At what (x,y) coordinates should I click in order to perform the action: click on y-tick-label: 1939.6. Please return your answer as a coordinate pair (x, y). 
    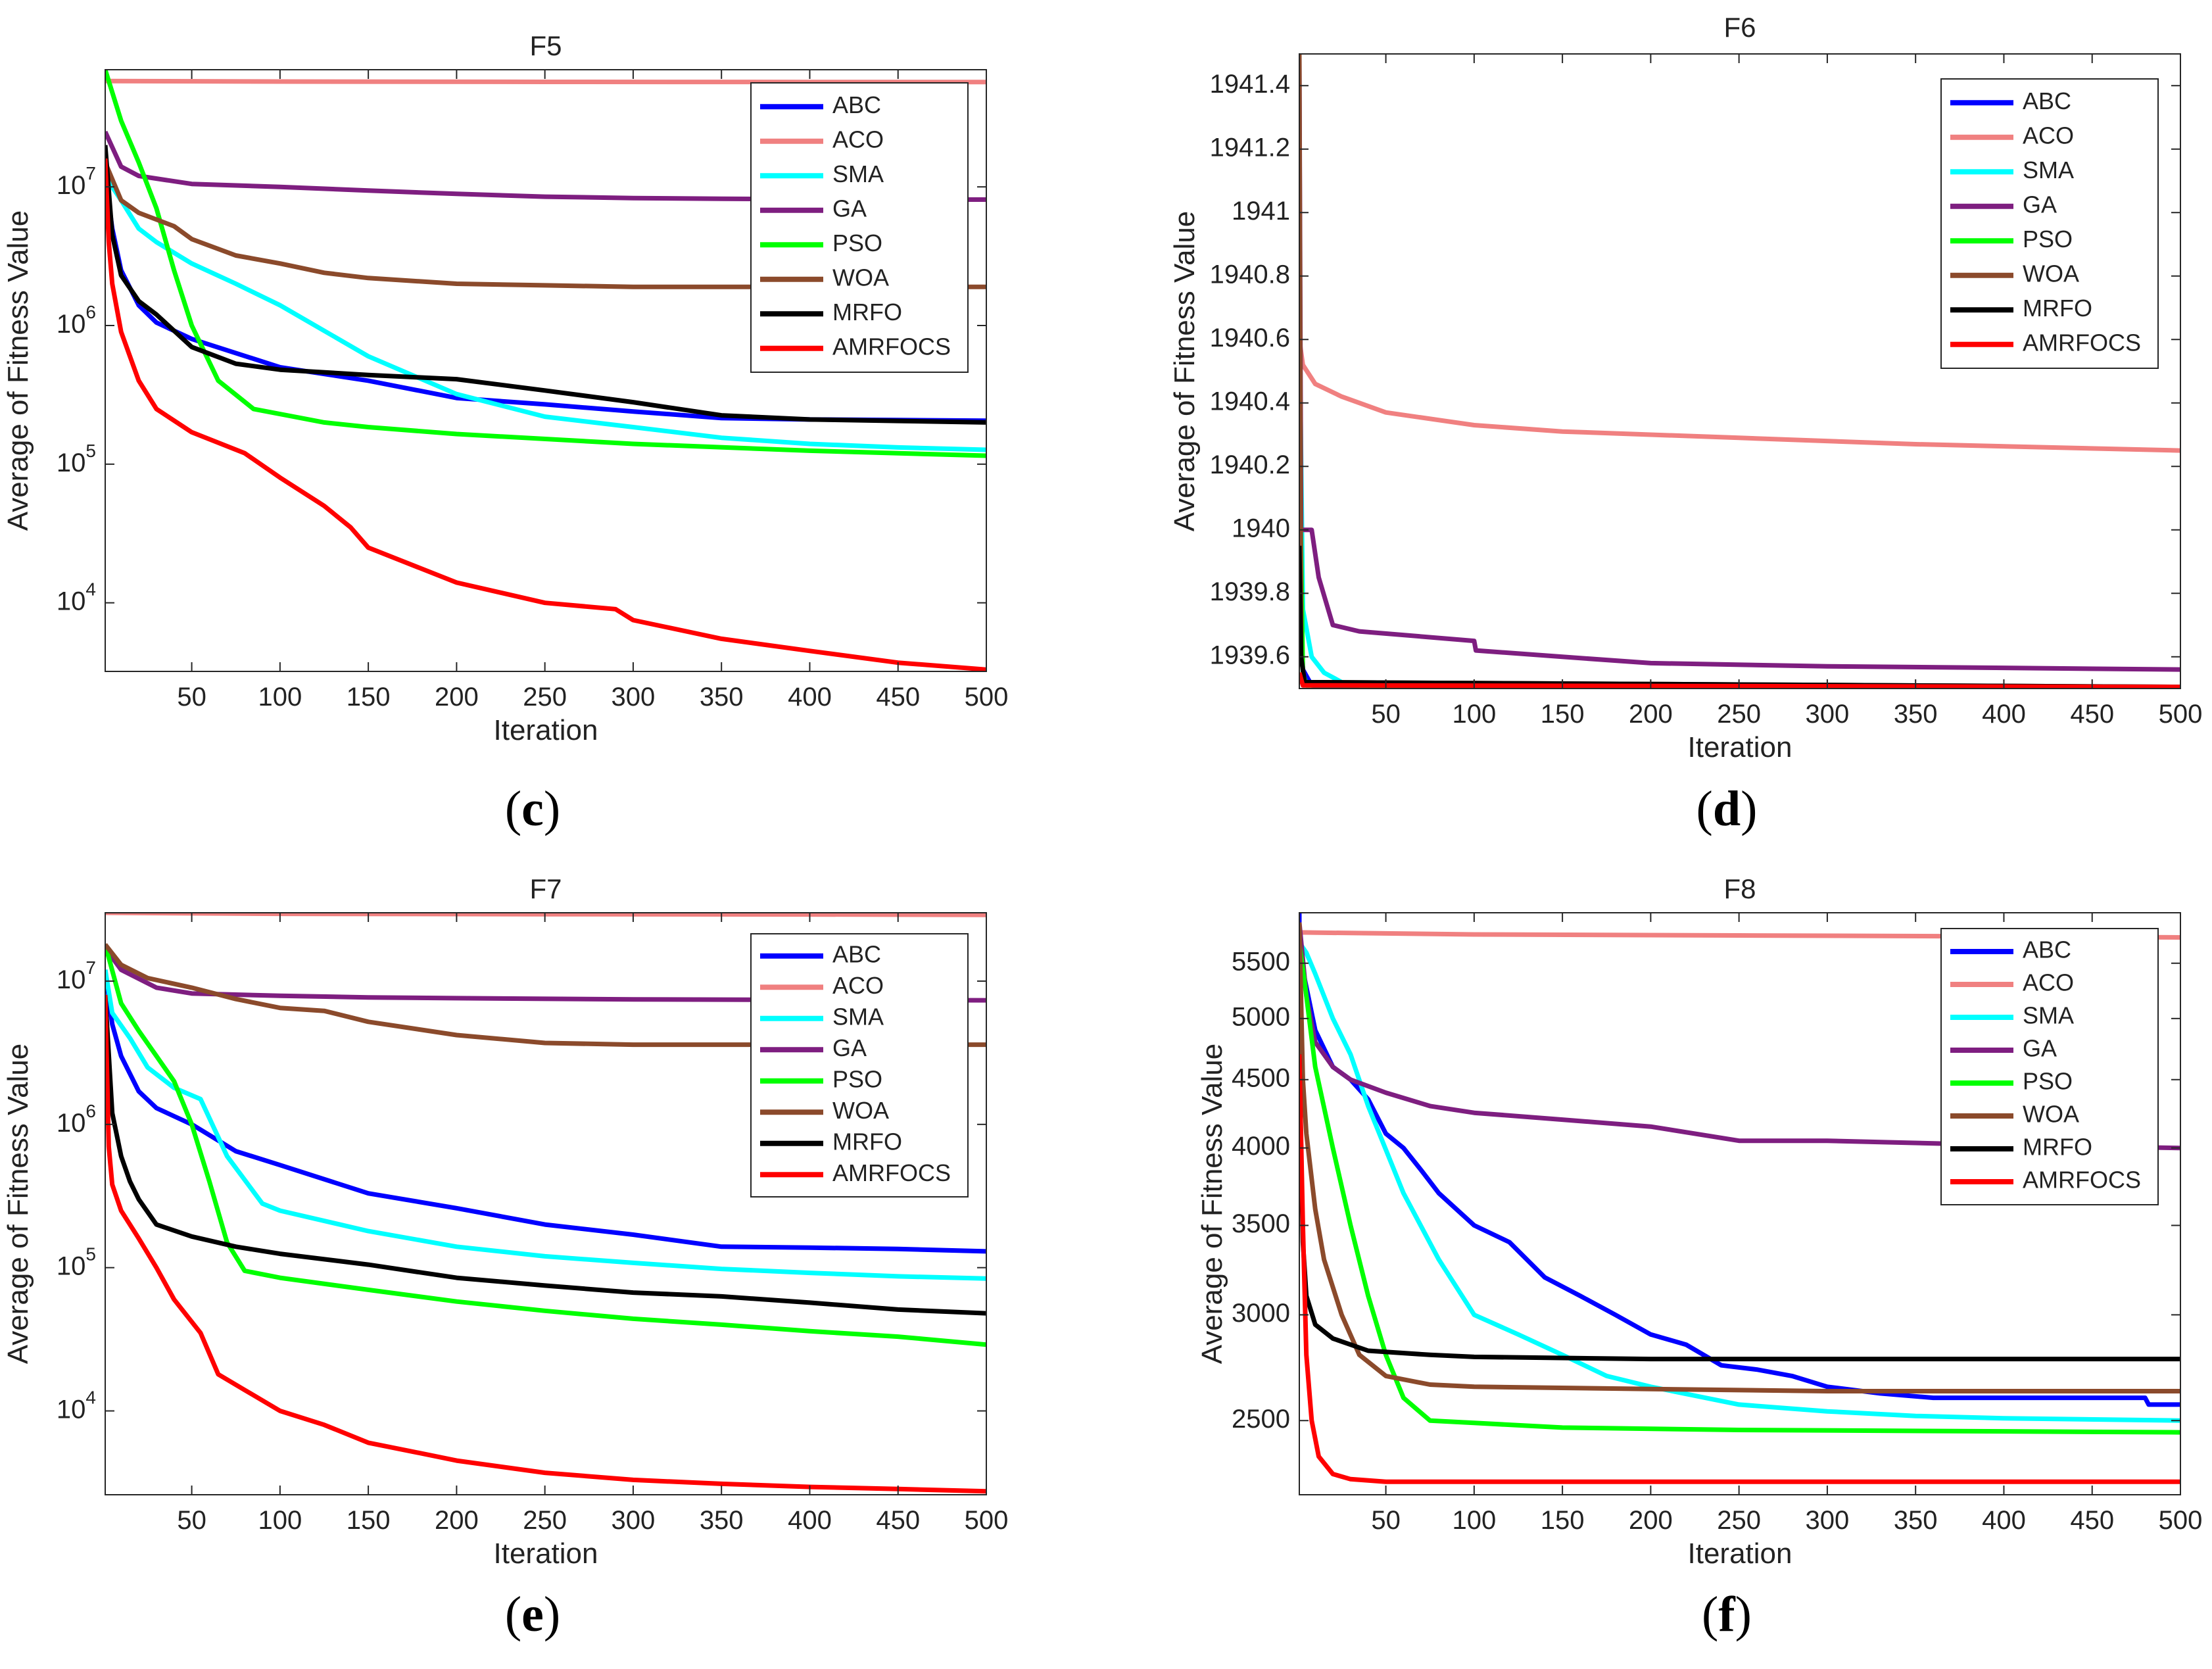
    Looking at the image, I should click on (1250, 655).